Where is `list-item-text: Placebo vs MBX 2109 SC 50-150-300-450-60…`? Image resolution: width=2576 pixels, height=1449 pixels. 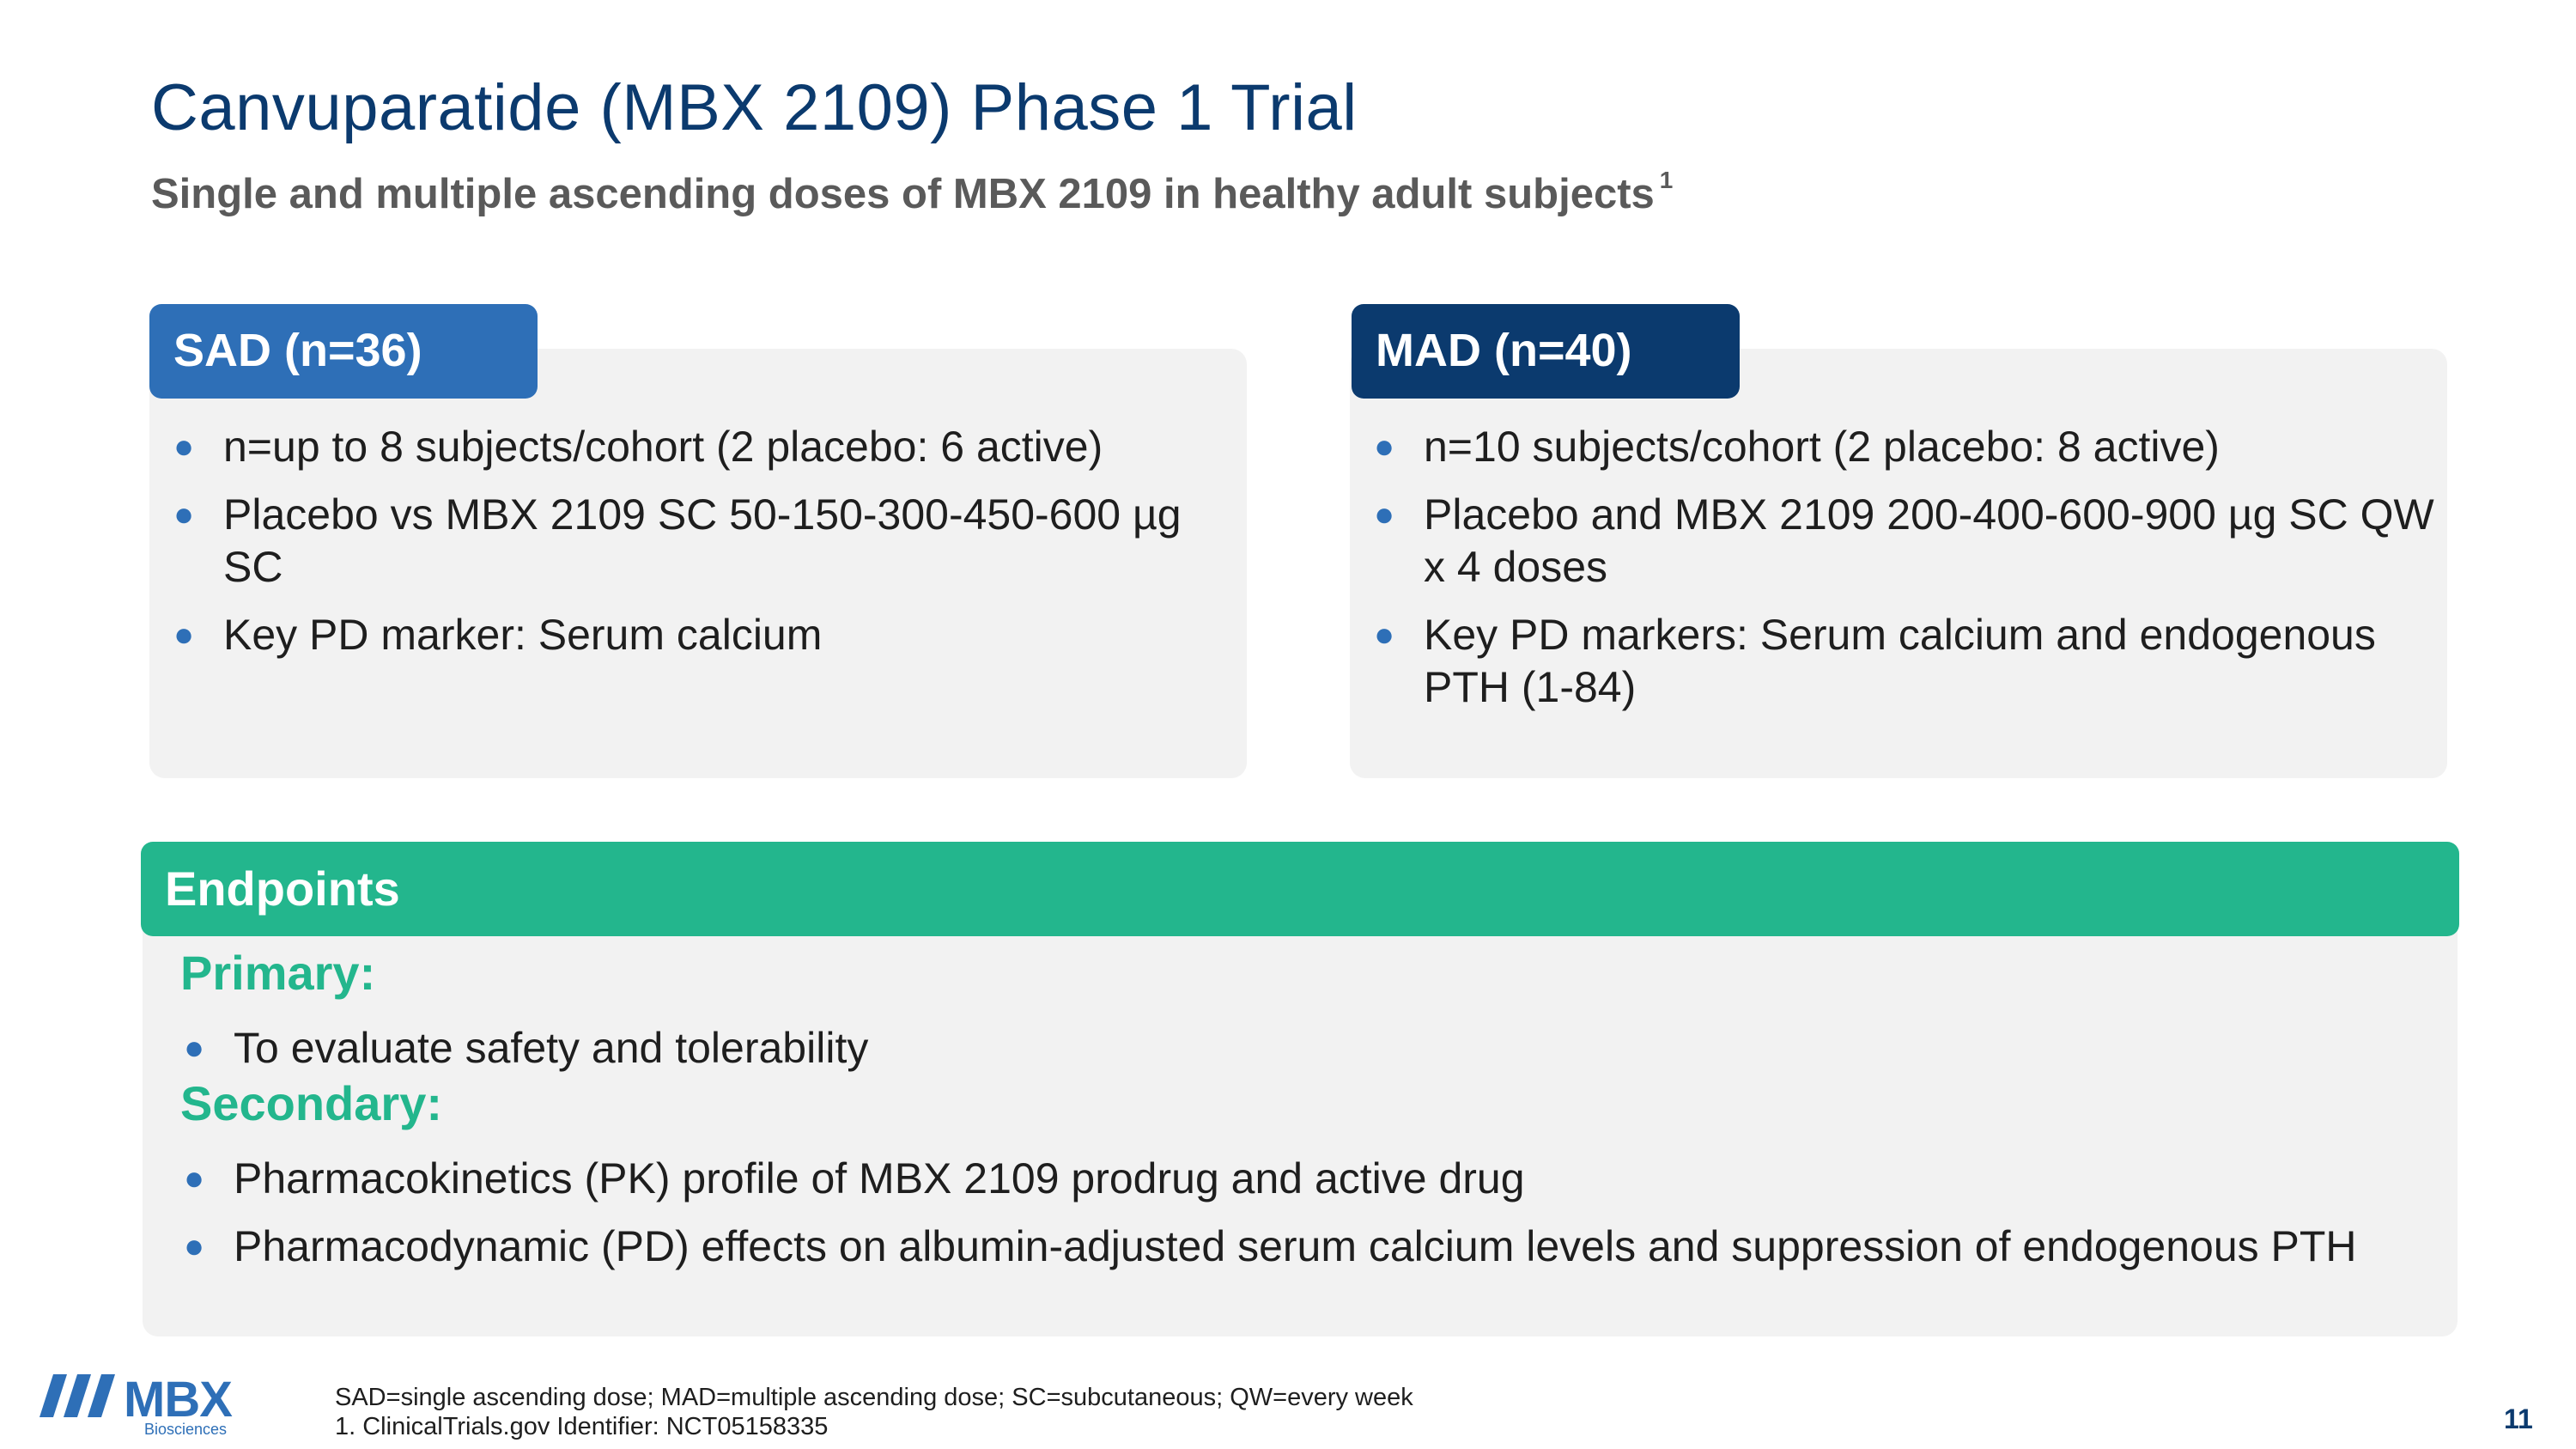 list-item-text: Placebo vs MBX 2109 SC 50-150-300-450-60… is located at coordinates (702, 540).